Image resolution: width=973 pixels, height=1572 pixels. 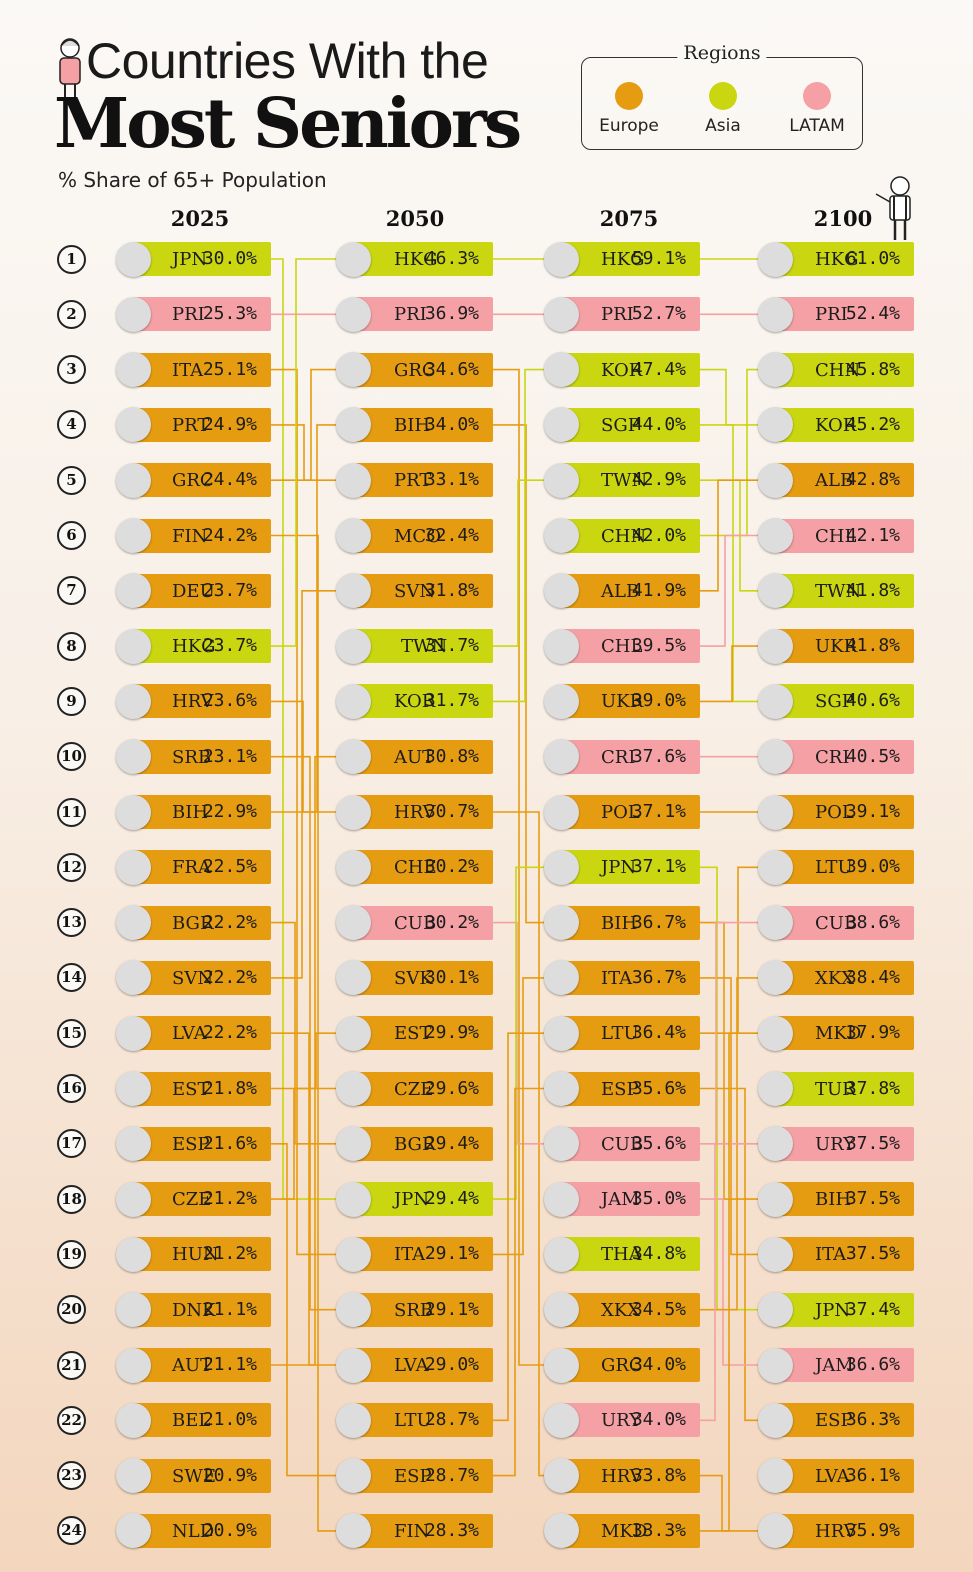 What do you see at coordinates (451, 1530) in the screenshot?
I see `share-value: 28.3%` at bounding box center [451, 1530].